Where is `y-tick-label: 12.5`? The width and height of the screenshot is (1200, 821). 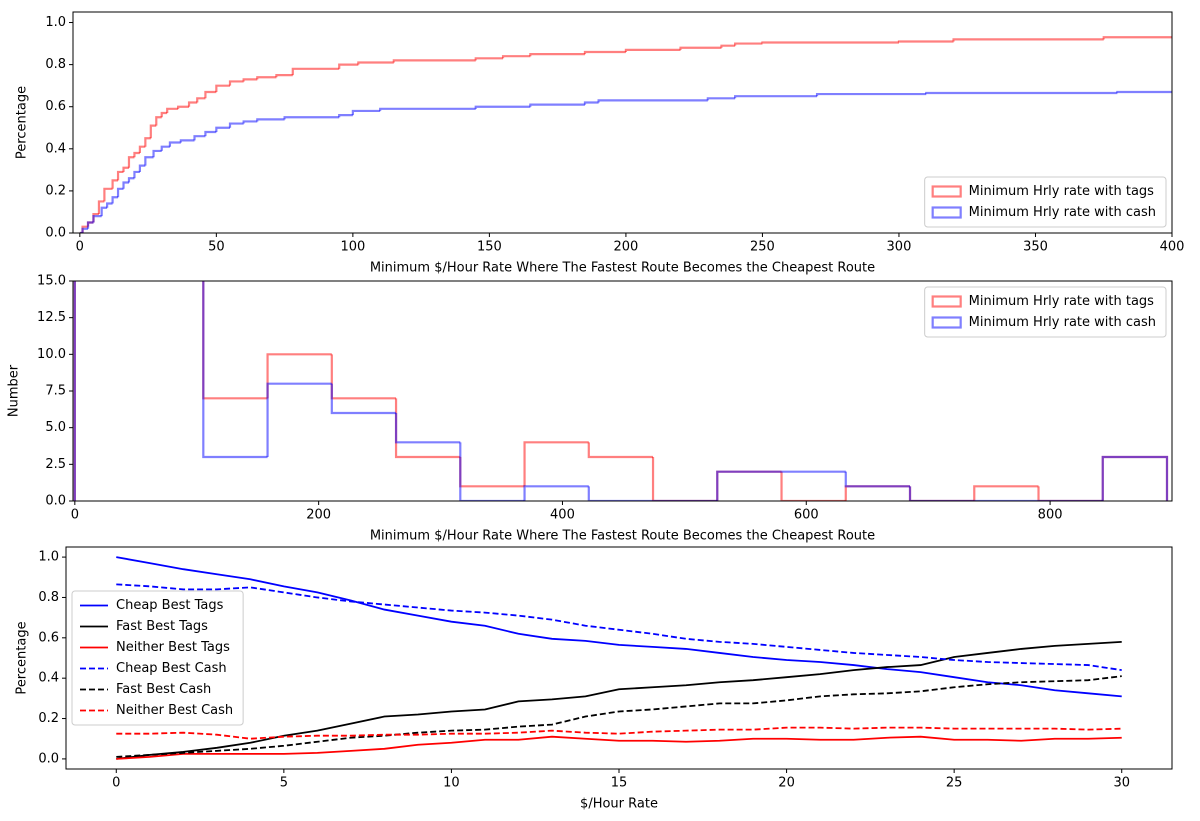
y-tick-label: 12.5 is located at coordinates (51, 317).